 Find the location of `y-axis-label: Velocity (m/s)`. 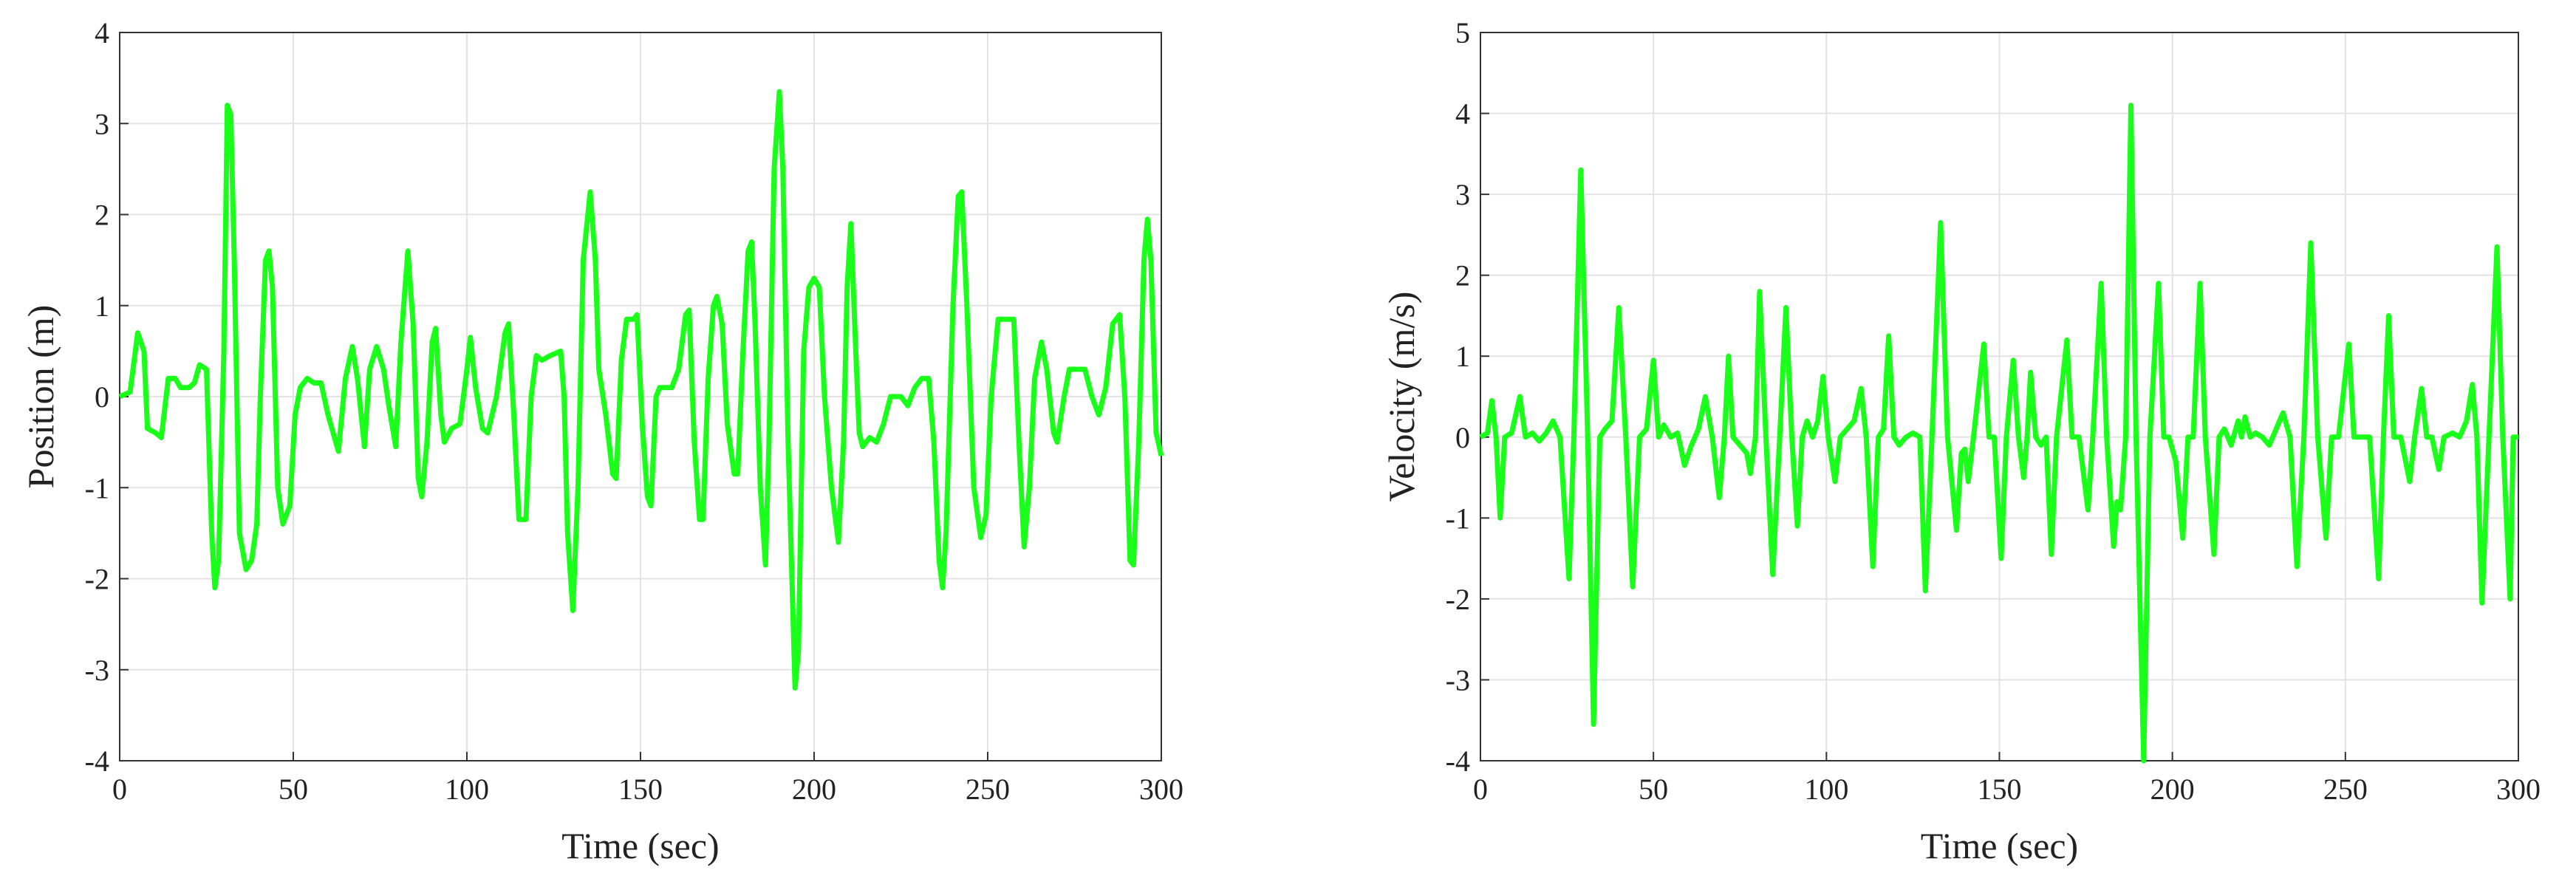

y-axis-label: Velocity (m/s) is located at coordinates (1401, 397).